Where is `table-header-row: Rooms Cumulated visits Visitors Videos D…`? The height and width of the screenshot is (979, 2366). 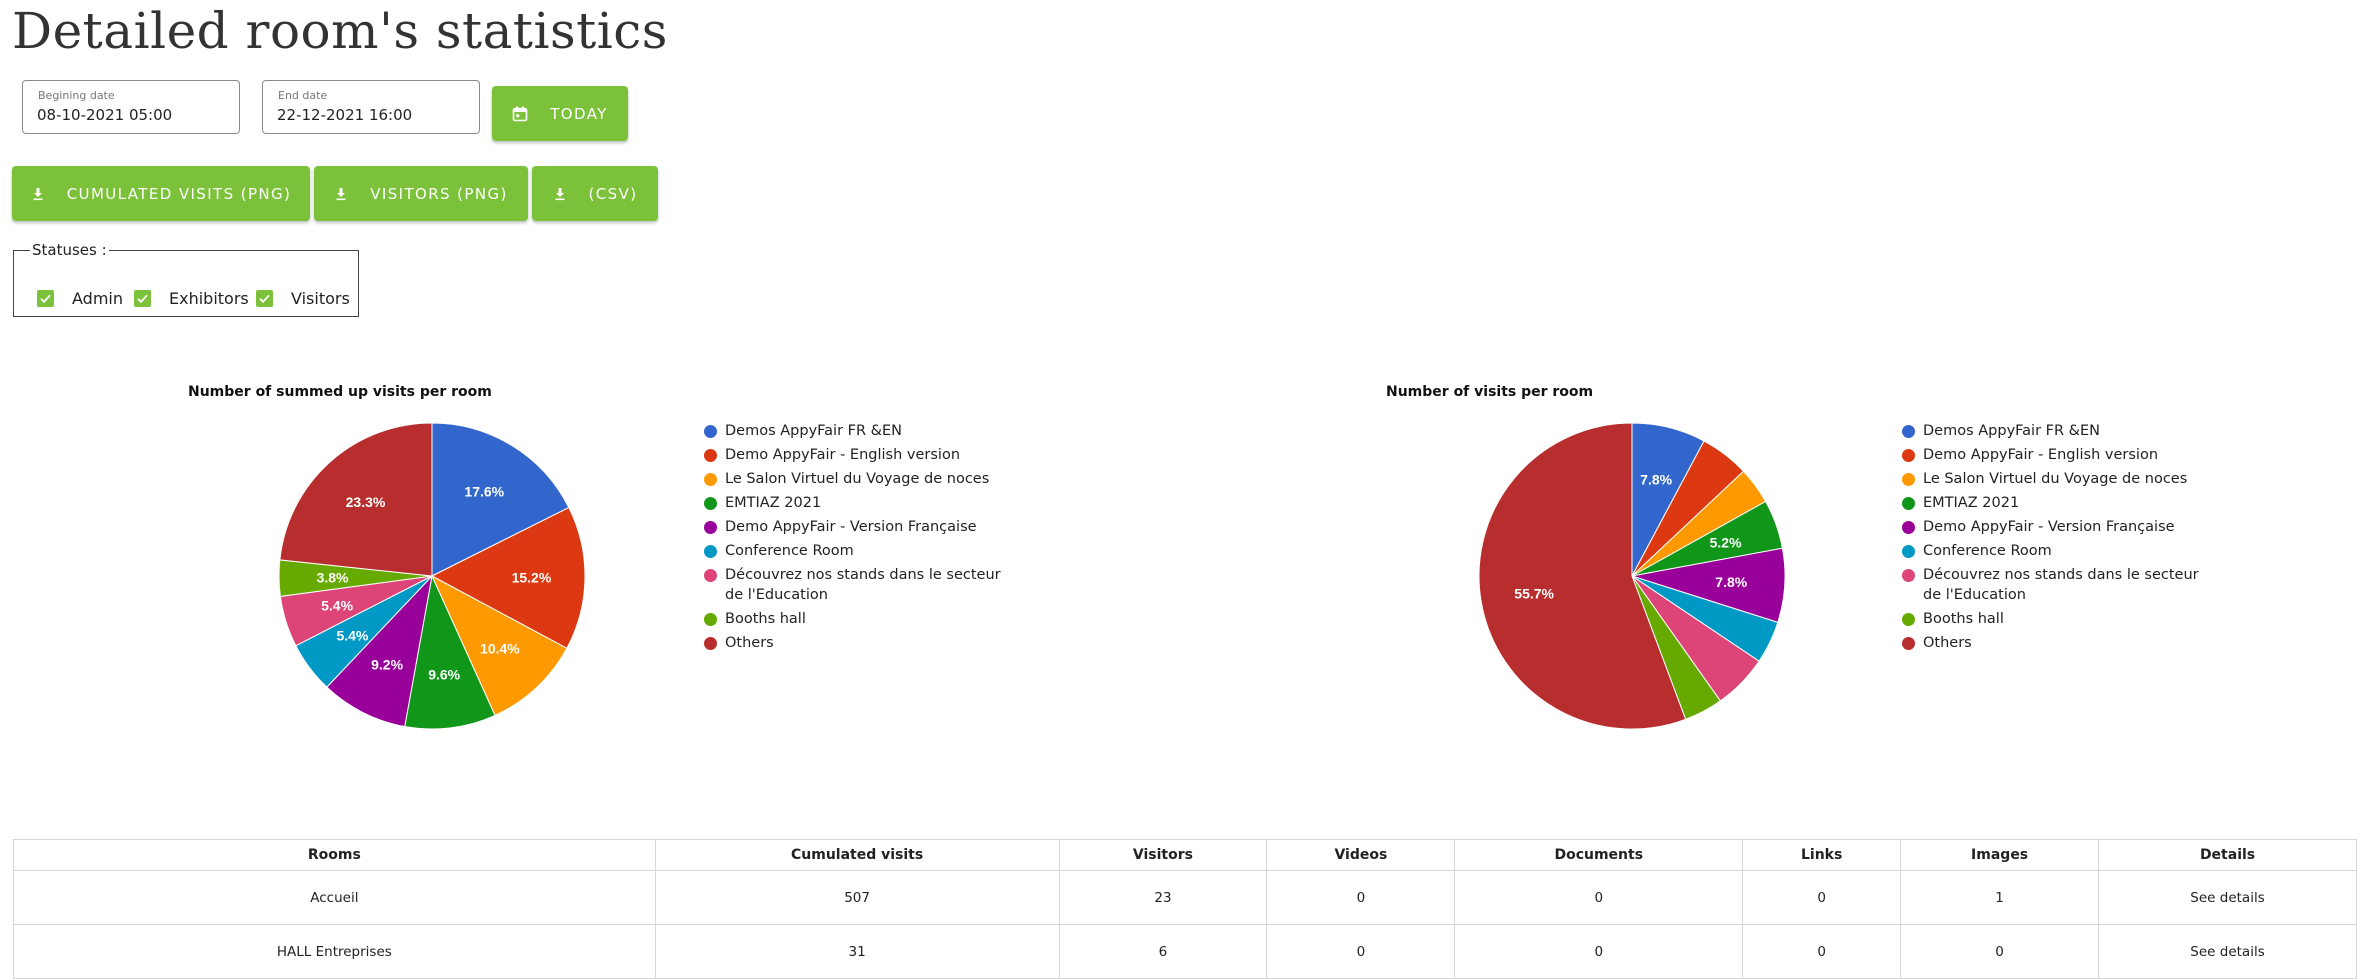 table-header-row: Rooms Cumulated visits Visitors Videos D… is located at coordinates (1185, 855).